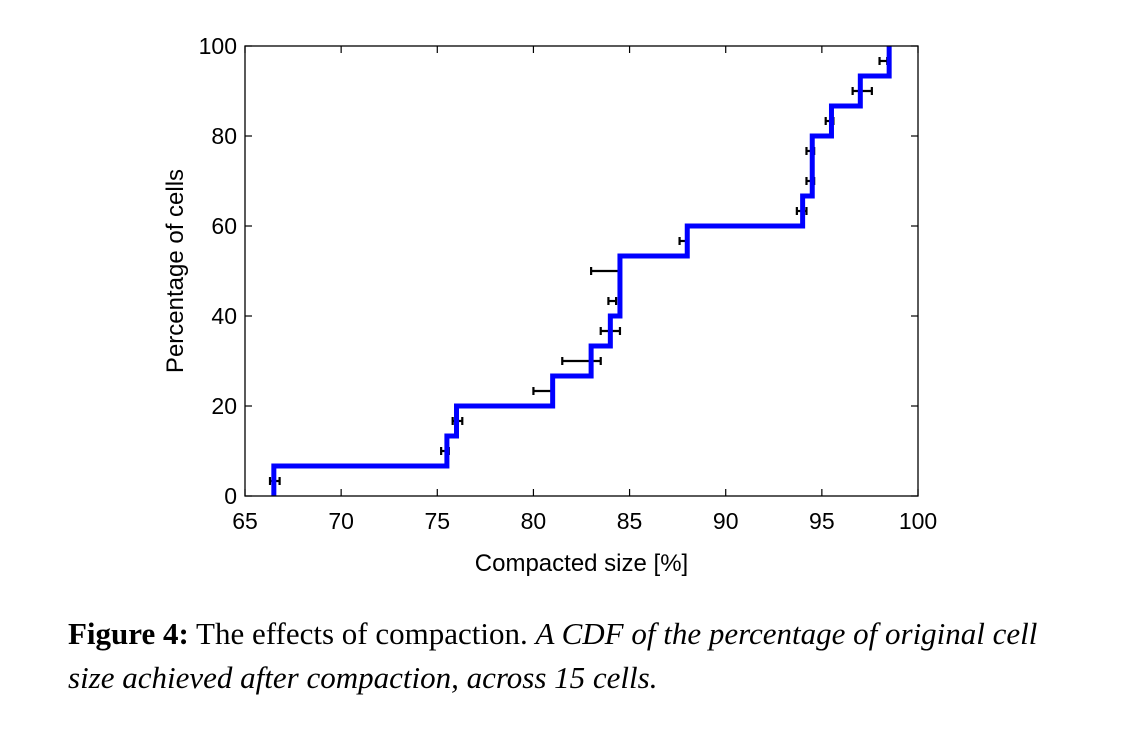 The width and height of the screenshot is (1134, 730). I want to click on x-tick-label: 65, so click(245, 521).